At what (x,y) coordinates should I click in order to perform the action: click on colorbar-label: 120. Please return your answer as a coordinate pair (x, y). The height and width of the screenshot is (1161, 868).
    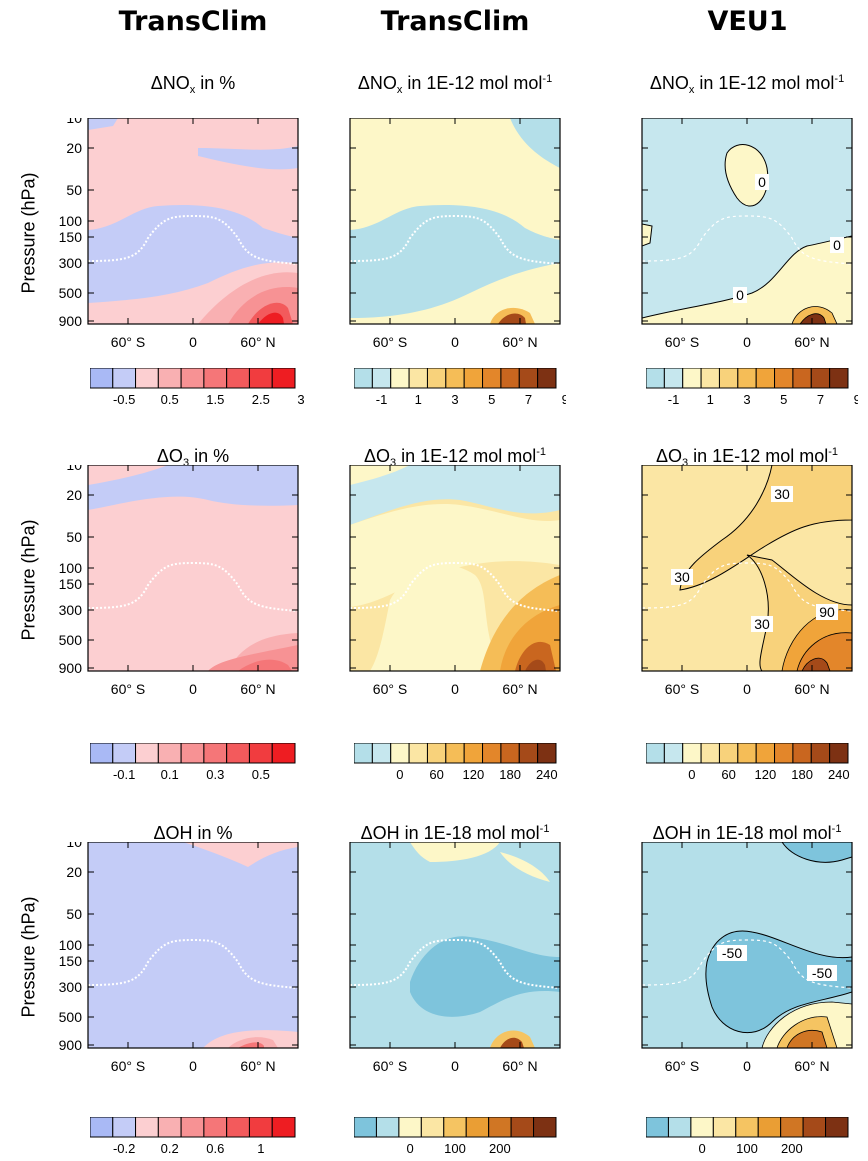
    Looking at the image, I should click on (766, 774).